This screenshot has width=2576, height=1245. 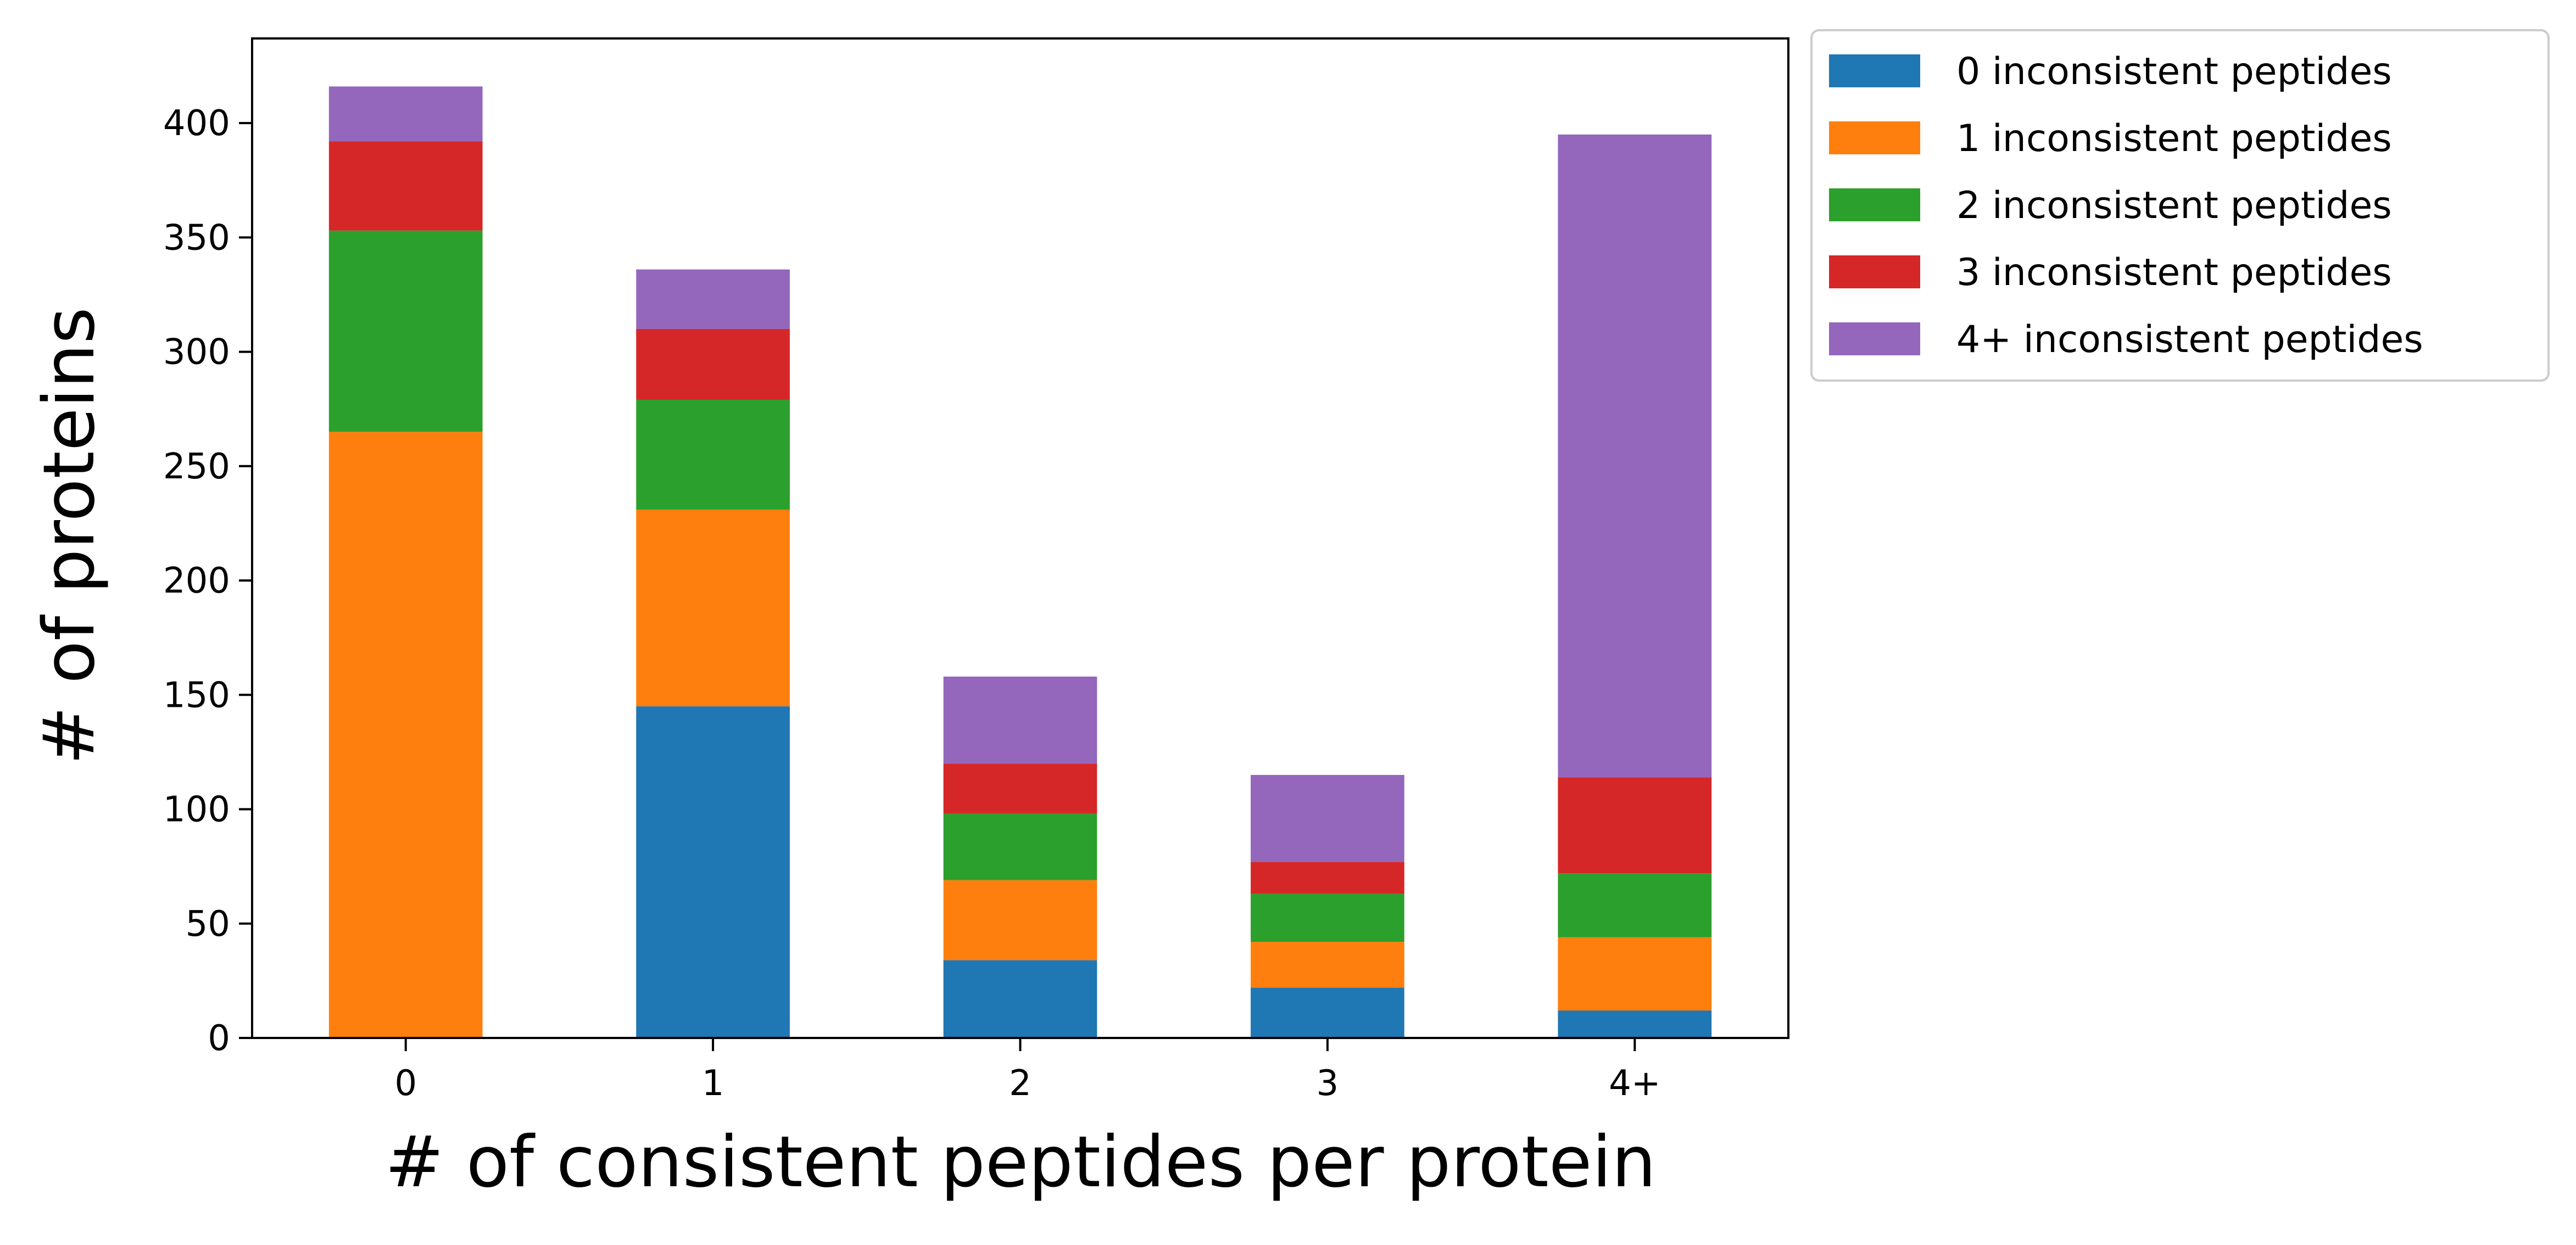 I want to click on x-tick-label: 4+, so click(x=1634, y=1083).